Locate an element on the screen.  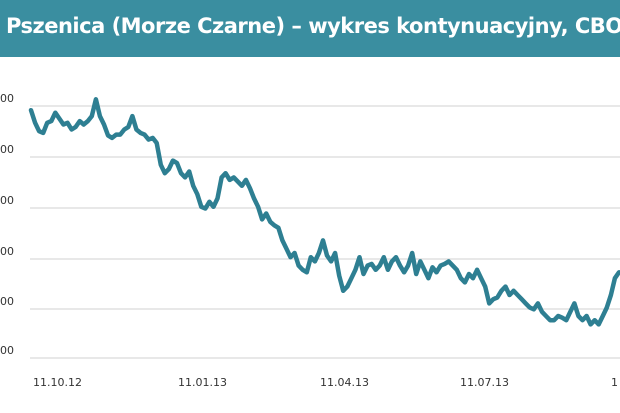
x-axis-ticks: 11.10.12 11.01.13 11.04.13 11.07.13 1 is located at coordinates (325, 382).